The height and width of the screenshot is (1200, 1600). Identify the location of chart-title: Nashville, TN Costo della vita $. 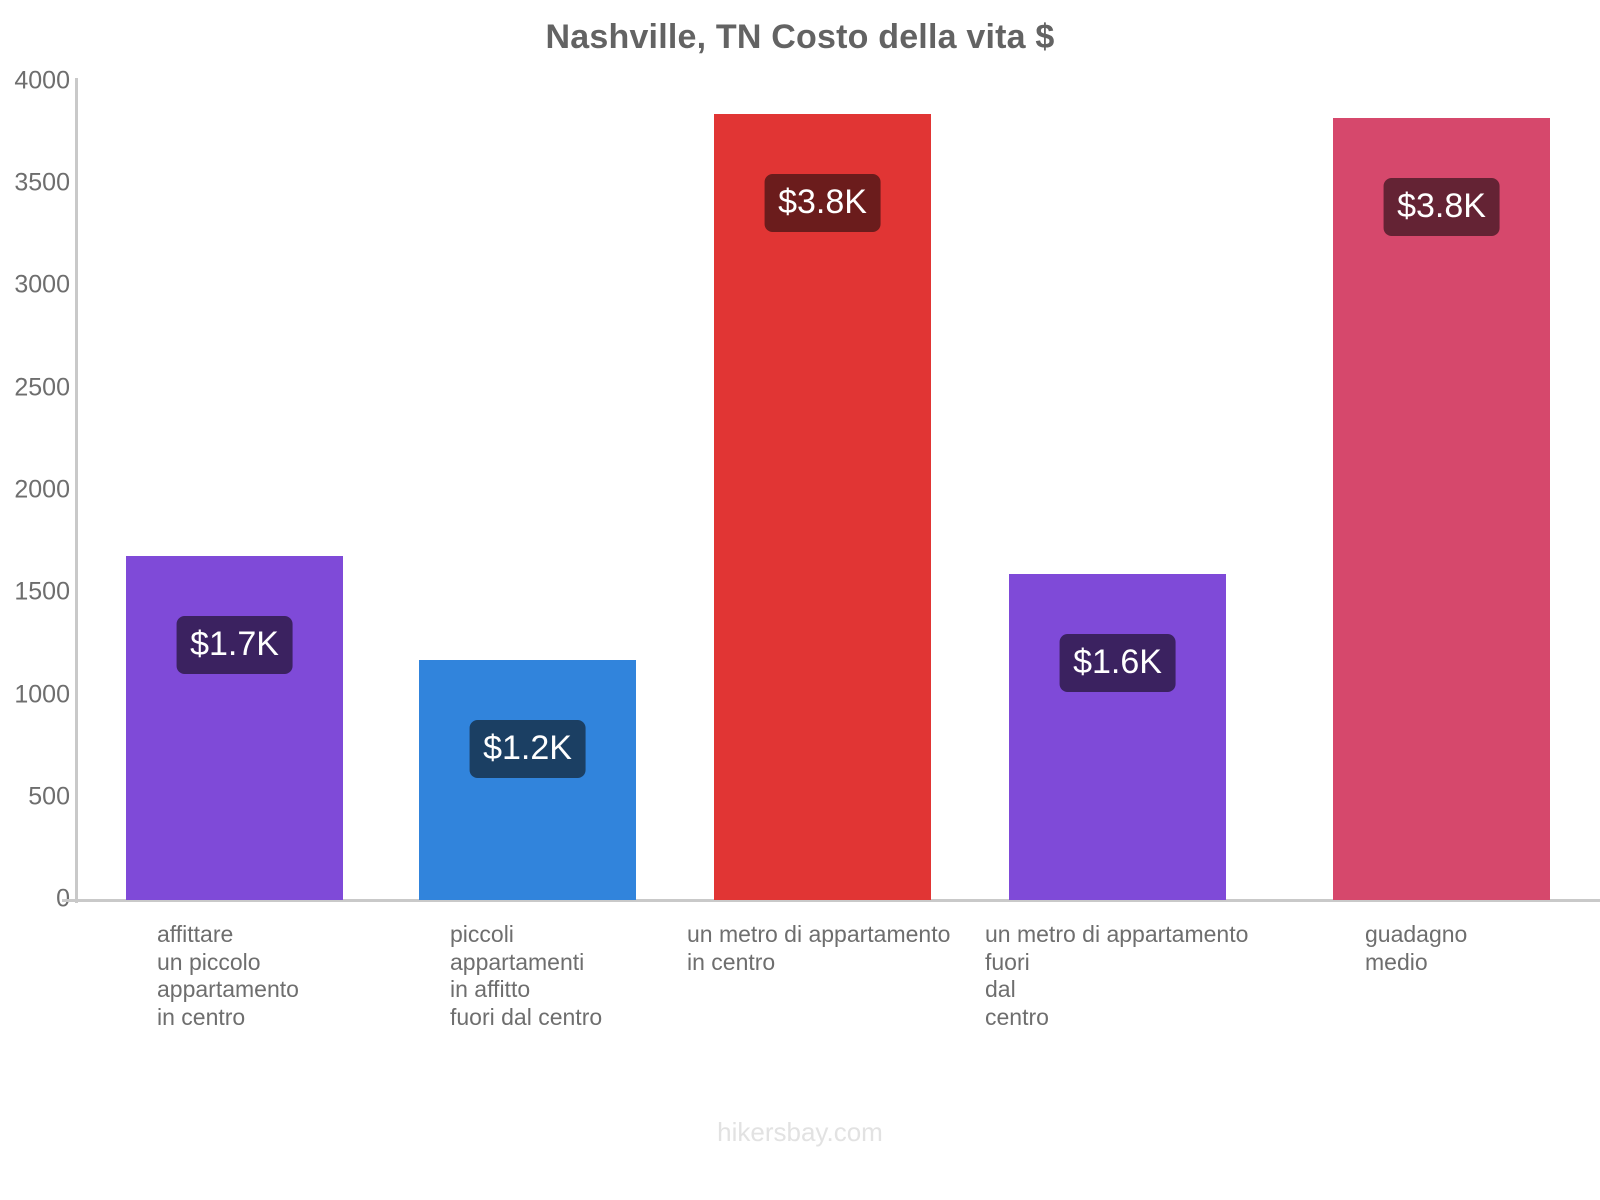
(800, 37).